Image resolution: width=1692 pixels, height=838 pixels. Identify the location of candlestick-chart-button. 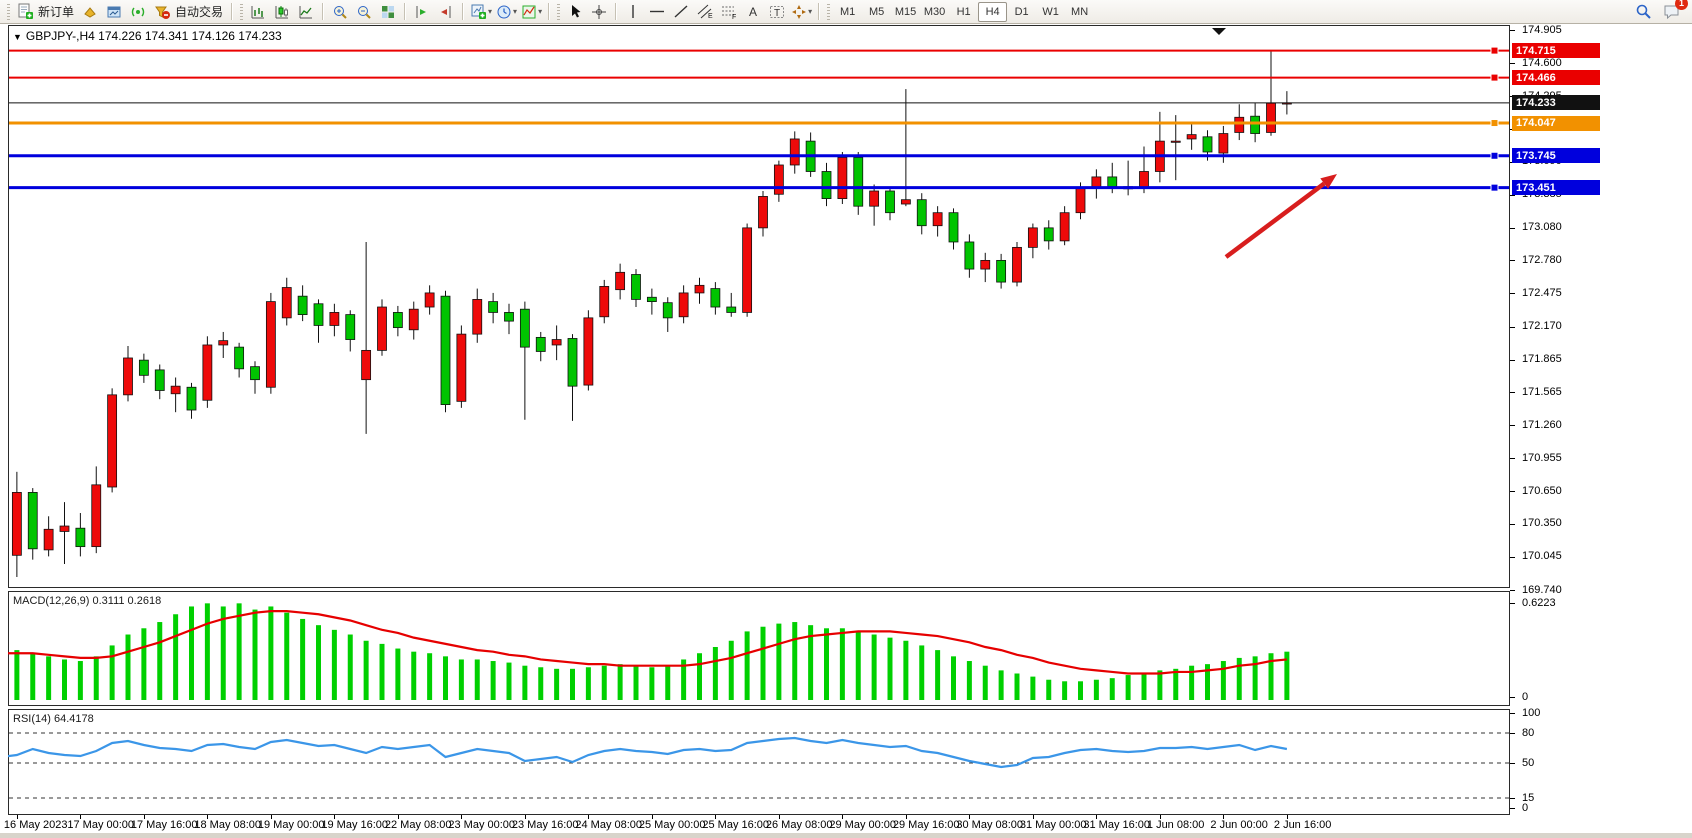
(282, 12).